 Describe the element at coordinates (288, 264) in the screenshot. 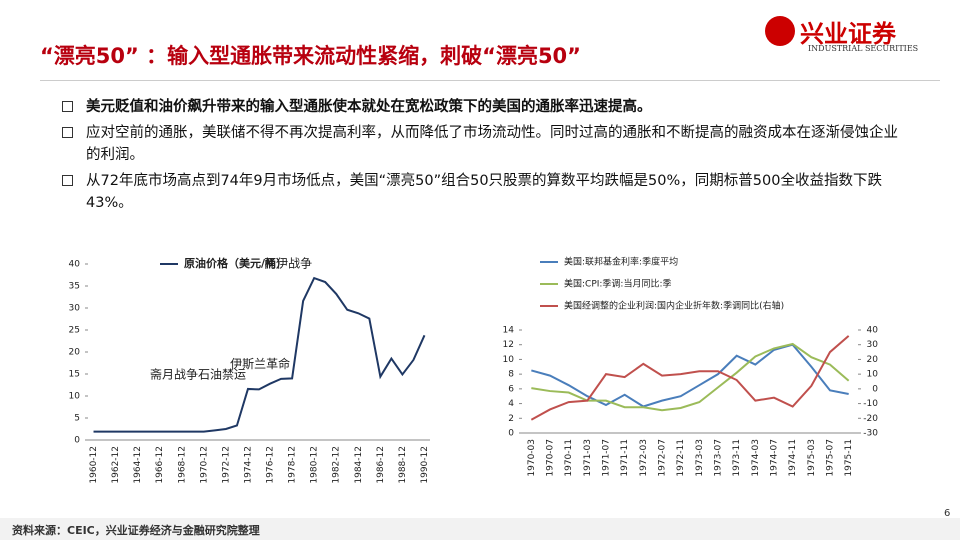

I see `annotation: 两伊战争` at that location.